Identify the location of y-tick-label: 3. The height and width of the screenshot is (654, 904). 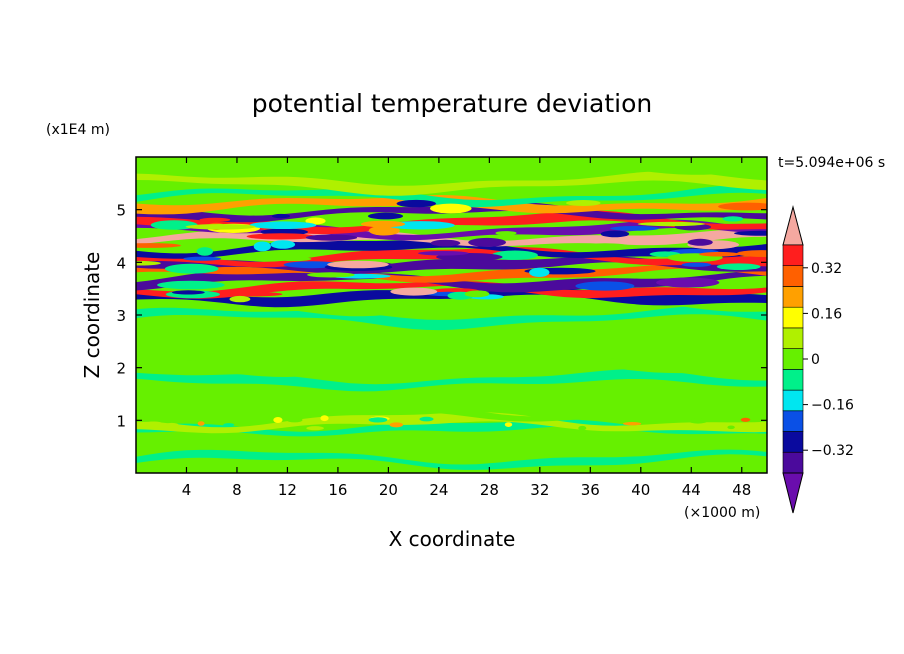
(121, 316).